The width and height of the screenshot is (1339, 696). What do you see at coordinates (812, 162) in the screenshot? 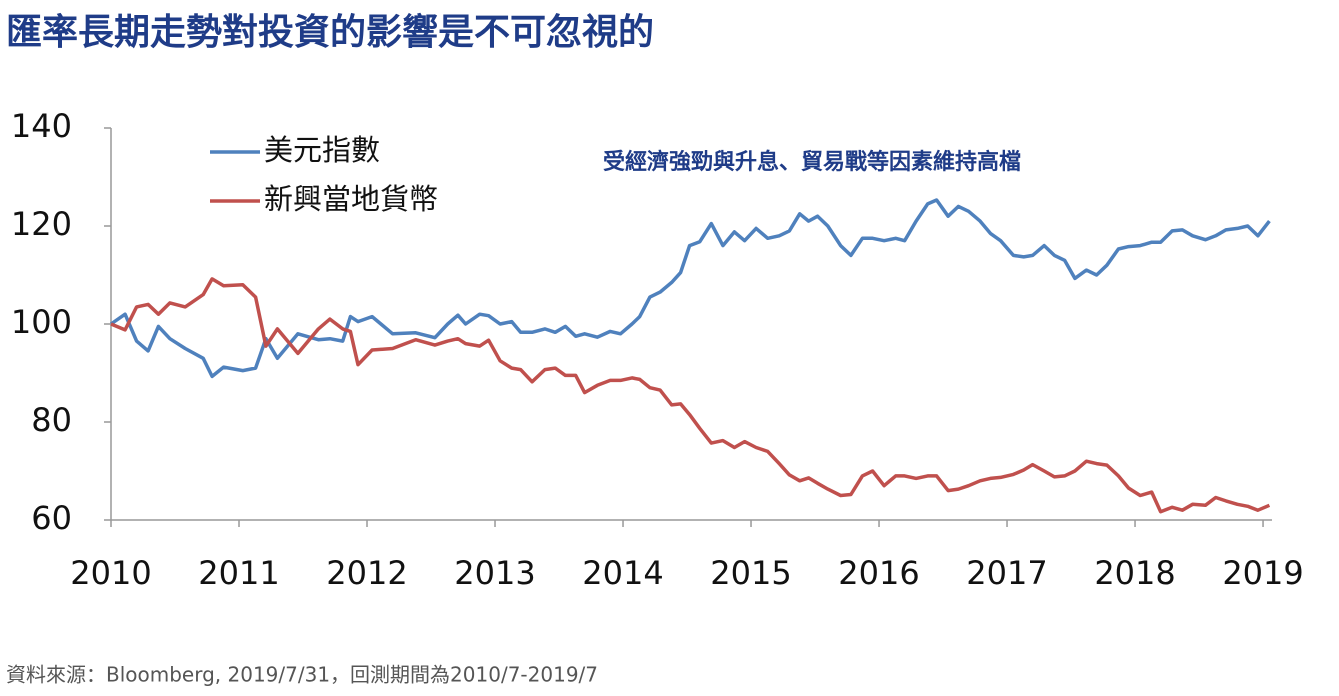
I see `annotation: 受經濟強勁與升息、貿易戰等因素維持高檔` at bounding box center [812, 162].